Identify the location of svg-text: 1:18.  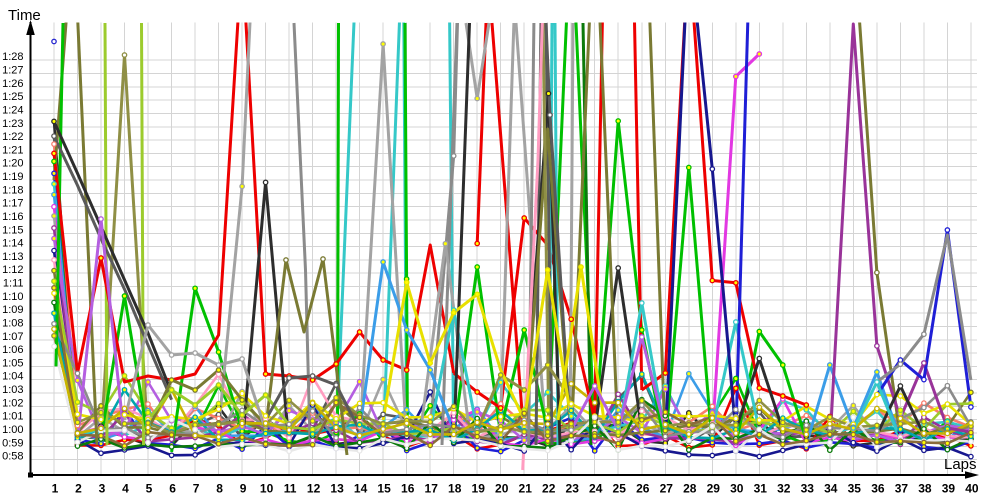
(12, 190).